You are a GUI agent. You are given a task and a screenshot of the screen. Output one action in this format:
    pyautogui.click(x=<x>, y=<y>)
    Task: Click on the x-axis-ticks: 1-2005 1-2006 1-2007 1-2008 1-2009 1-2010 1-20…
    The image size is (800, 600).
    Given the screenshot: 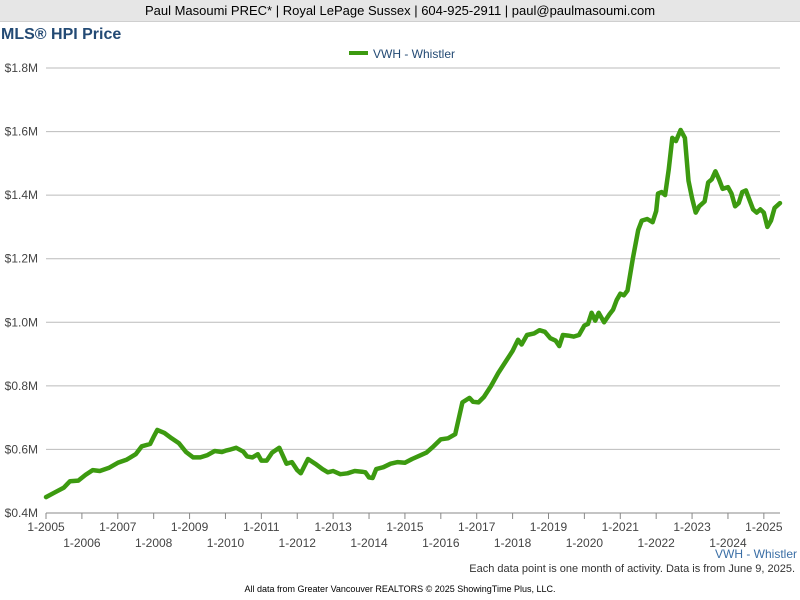 What is the action you would take?
    pyautogui.click(x=405, y=531)
    